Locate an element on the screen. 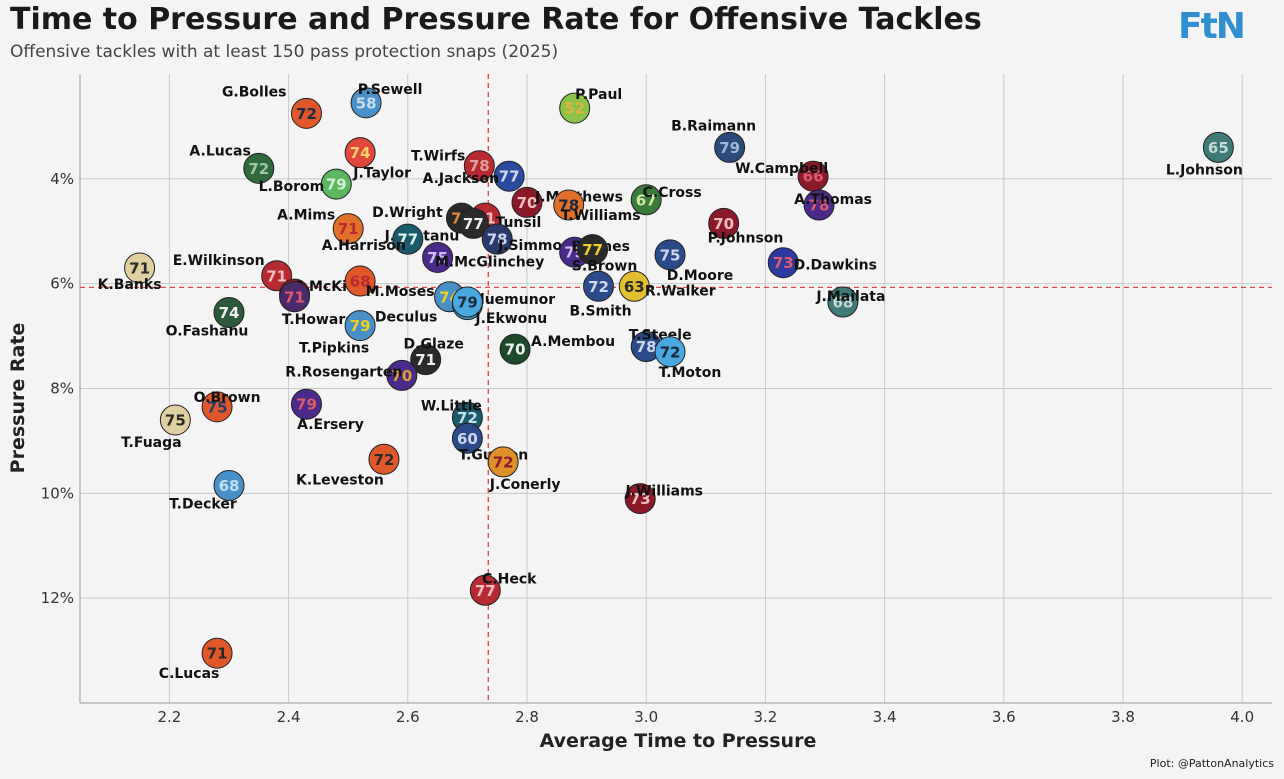 This screenshot has width=1284, height=779. point-grade: 60 is located at coordinates (467, 439).